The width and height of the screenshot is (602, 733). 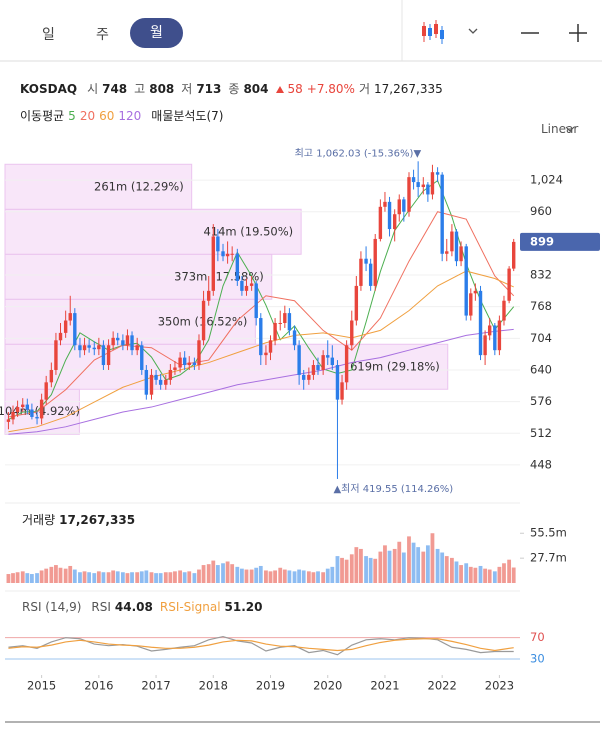 I want to click on profile-label: 261m (12.29%), so click(x=139, y=186).